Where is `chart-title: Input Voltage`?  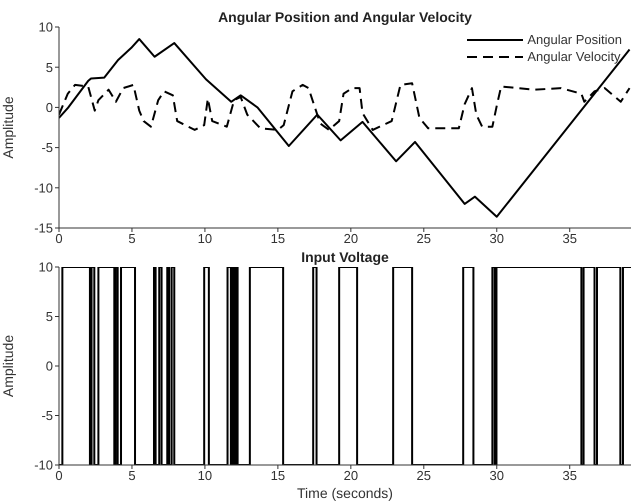 chart-title: Input Voltage is located at coordinates (345, 257).